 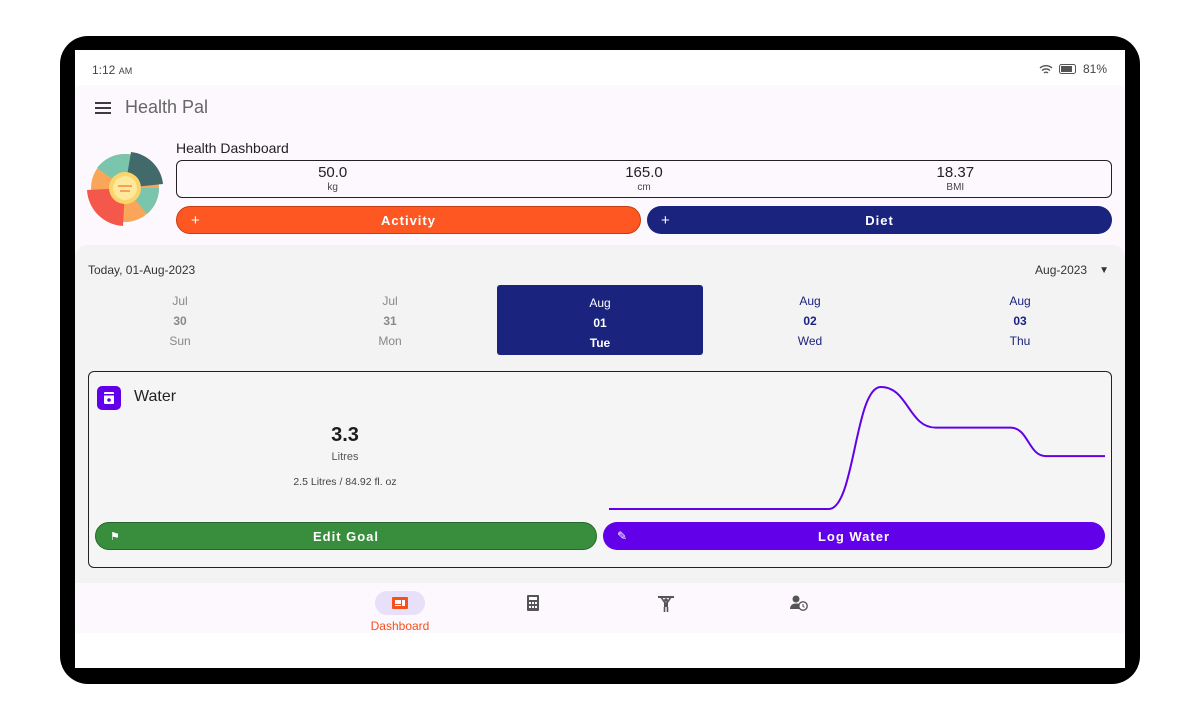 I want to click on nav-dashboard: Dashboard, so click(x=400, y=612).